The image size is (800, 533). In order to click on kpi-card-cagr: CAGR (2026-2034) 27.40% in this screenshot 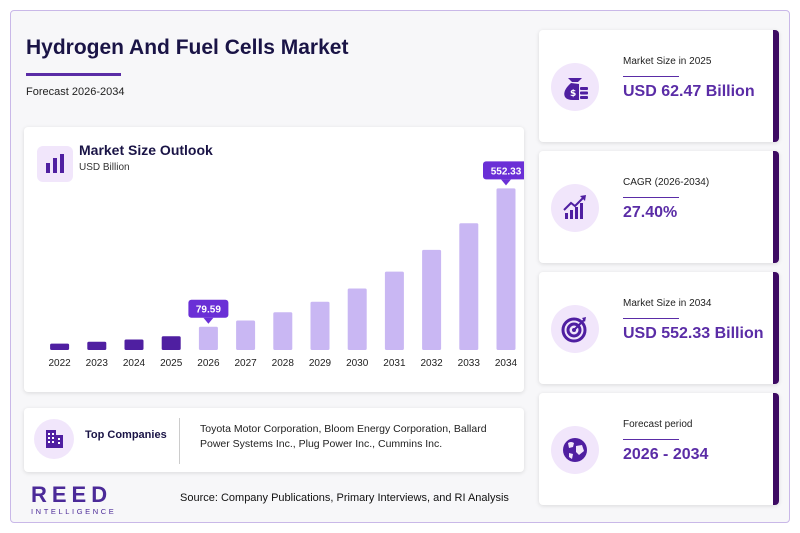, I will do `click(659, 207)`.